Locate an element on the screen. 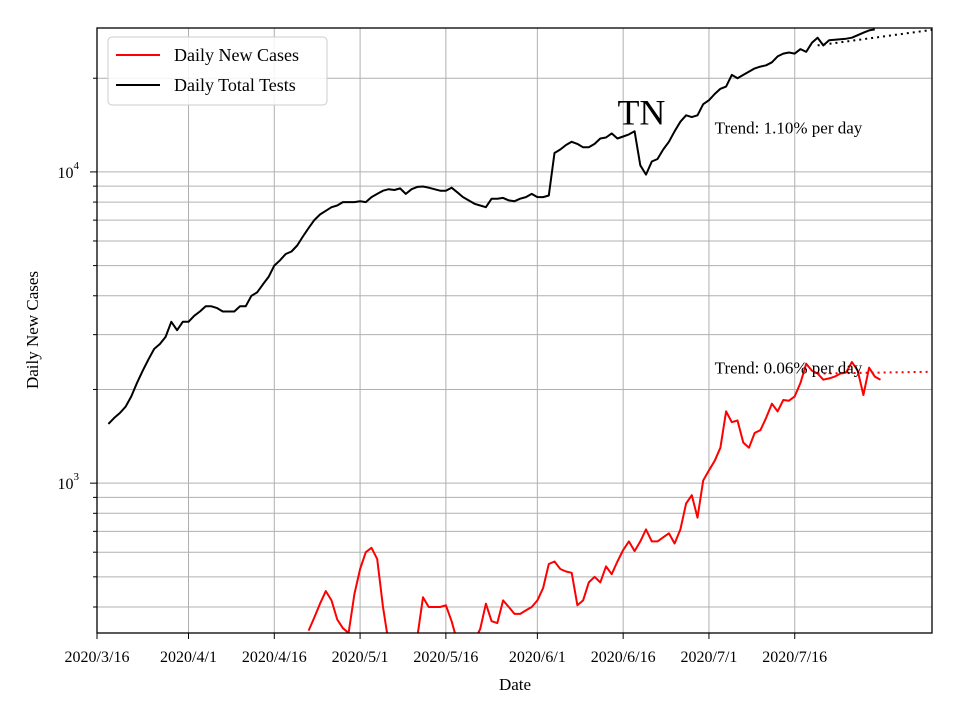 This screenshot has height=720, width=960. legend-label-total-tests: Daily Total Tests is located at coordinates (235, 85).